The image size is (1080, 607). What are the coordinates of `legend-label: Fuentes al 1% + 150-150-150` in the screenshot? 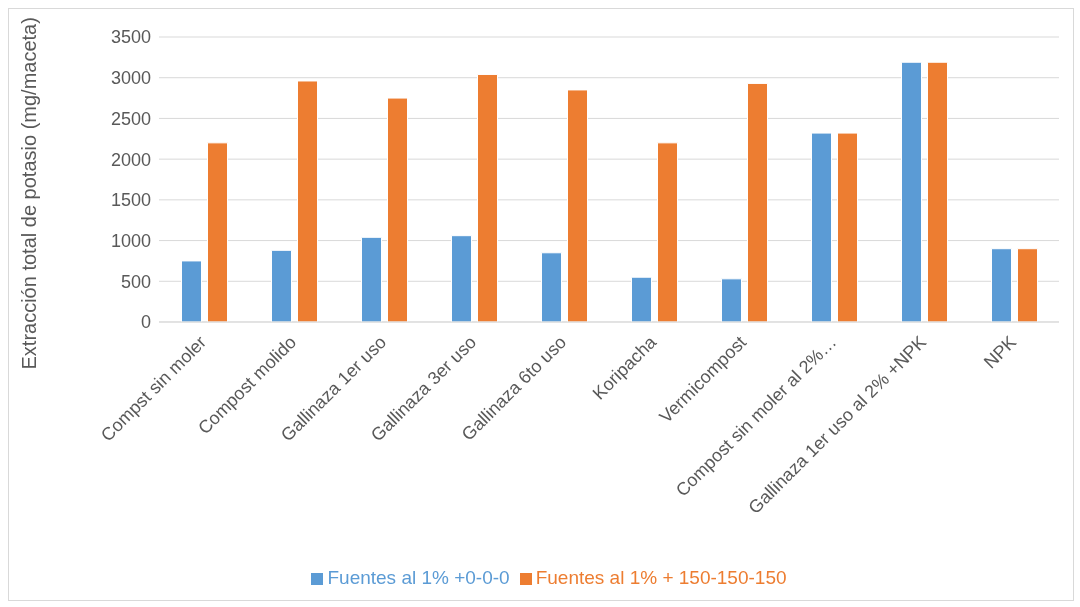 It's located at (661, 577).